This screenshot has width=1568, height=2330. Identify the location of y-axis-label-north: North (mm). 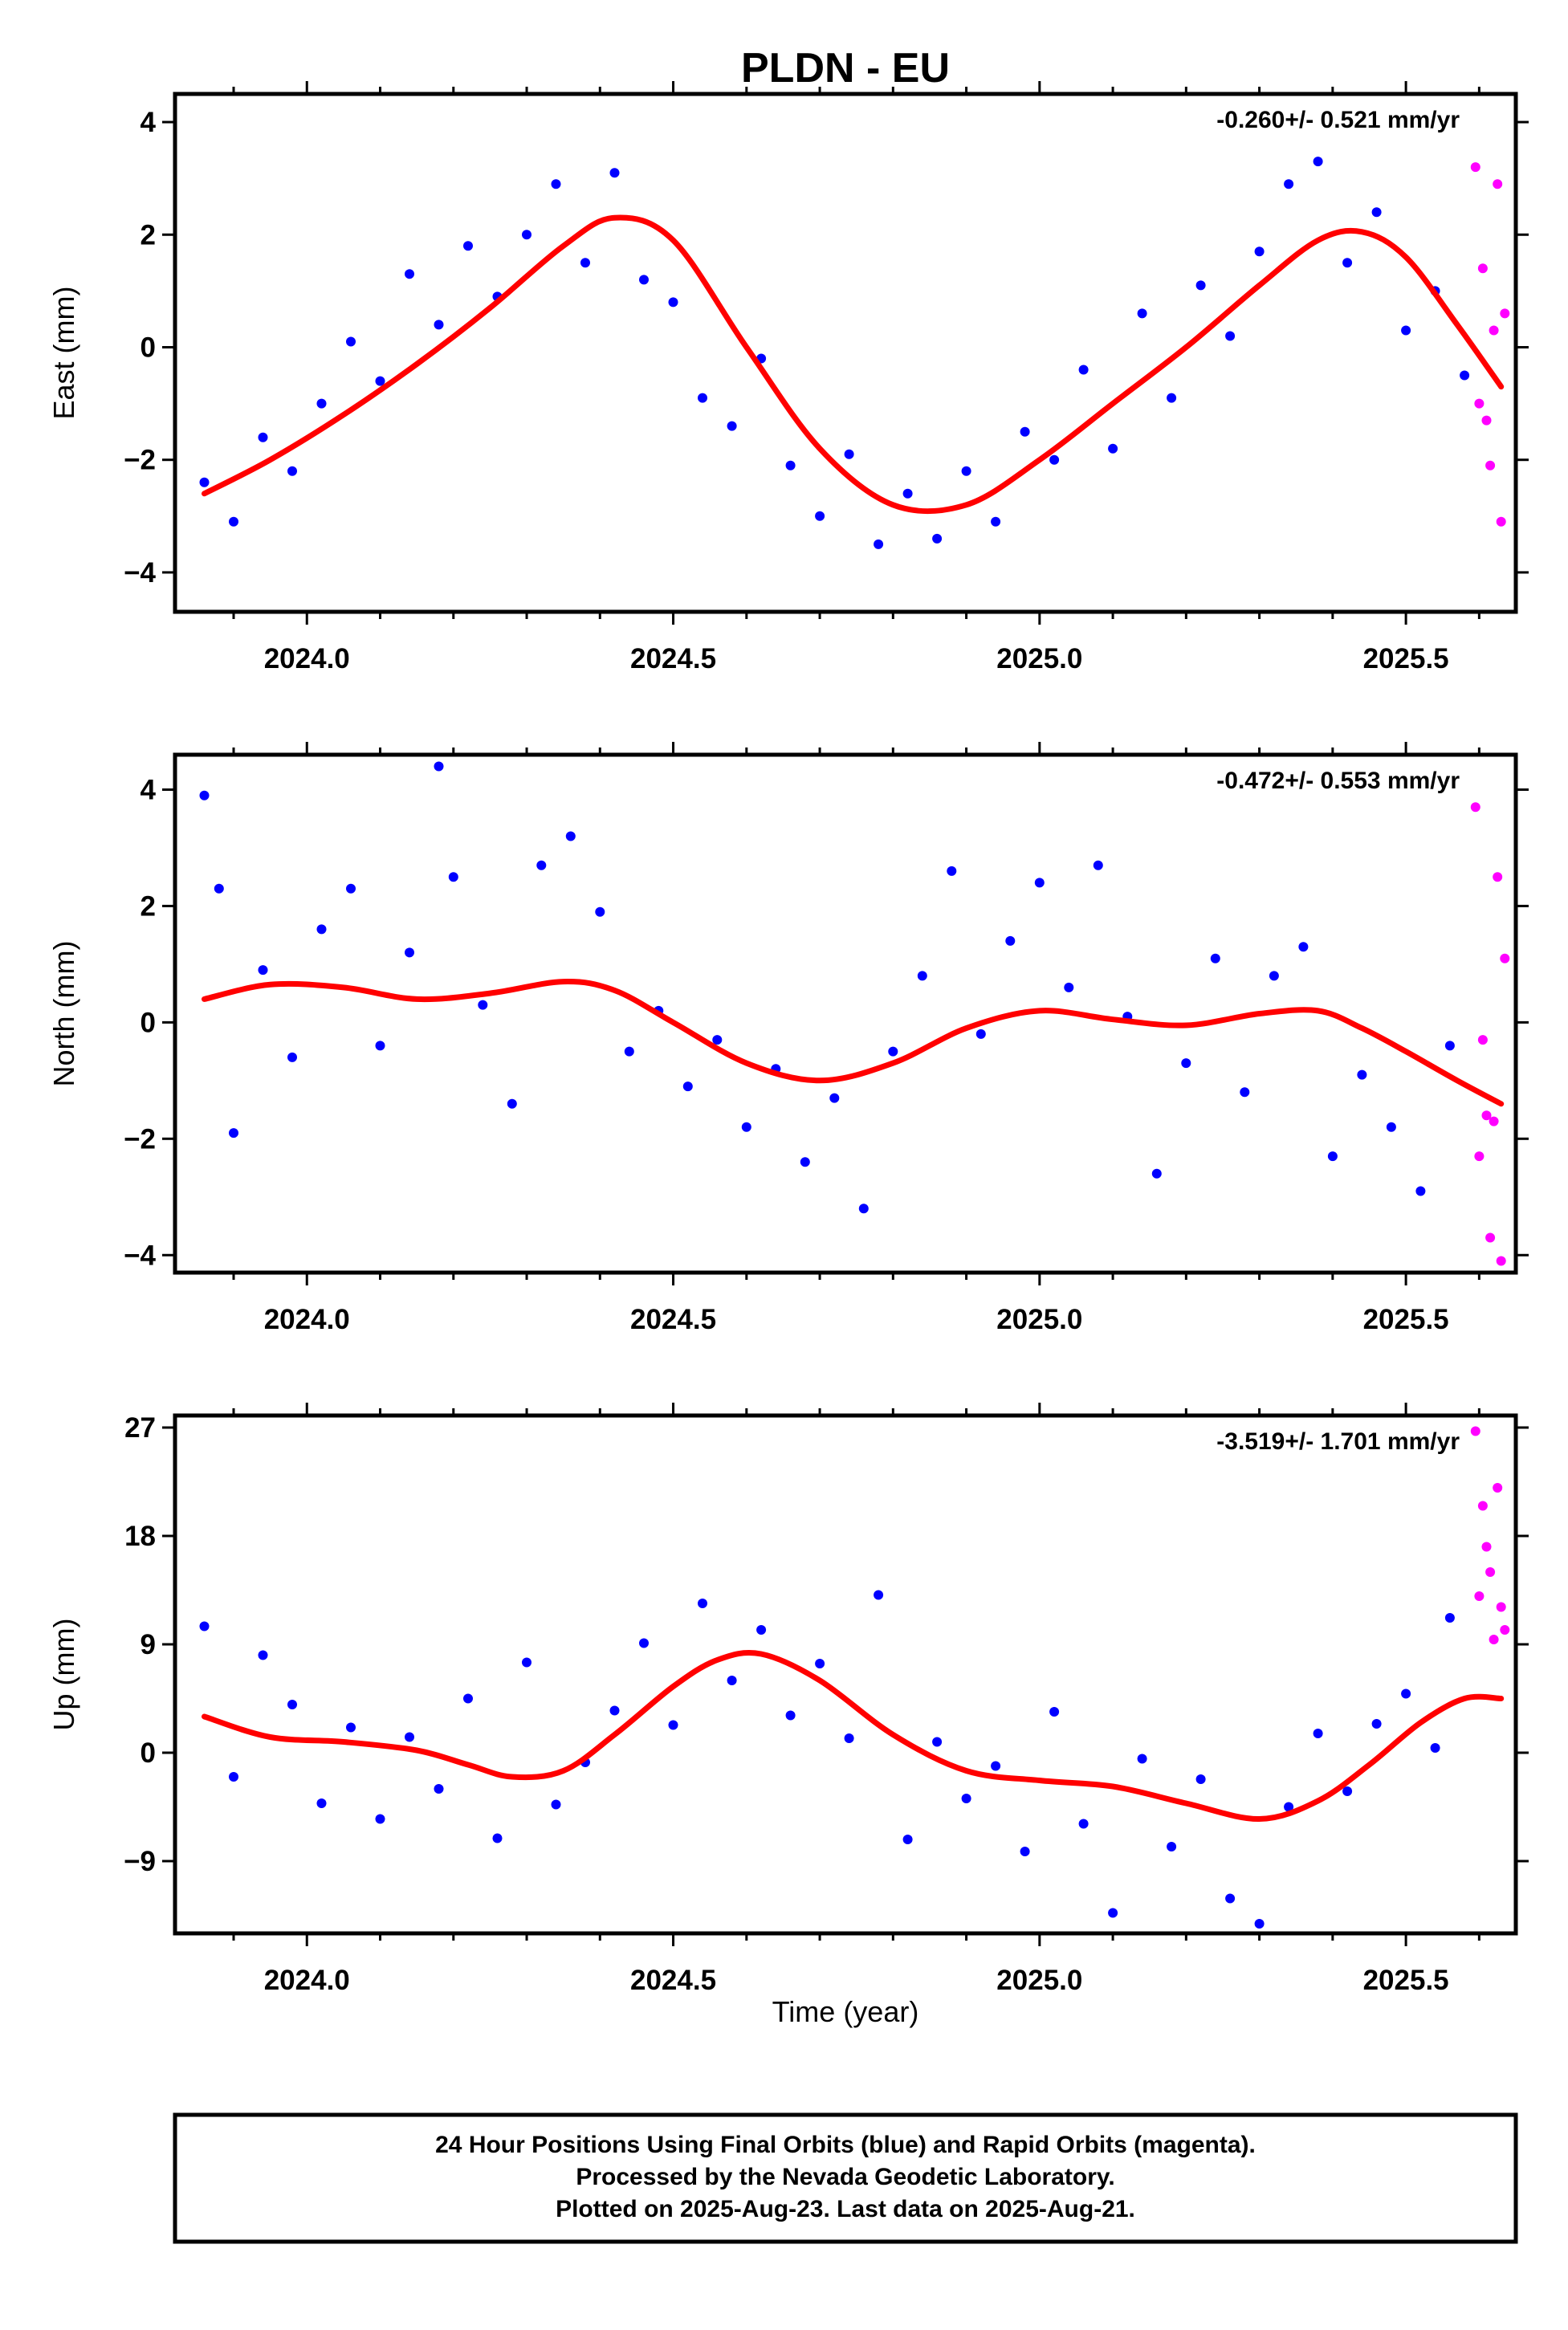
(63, 1014).